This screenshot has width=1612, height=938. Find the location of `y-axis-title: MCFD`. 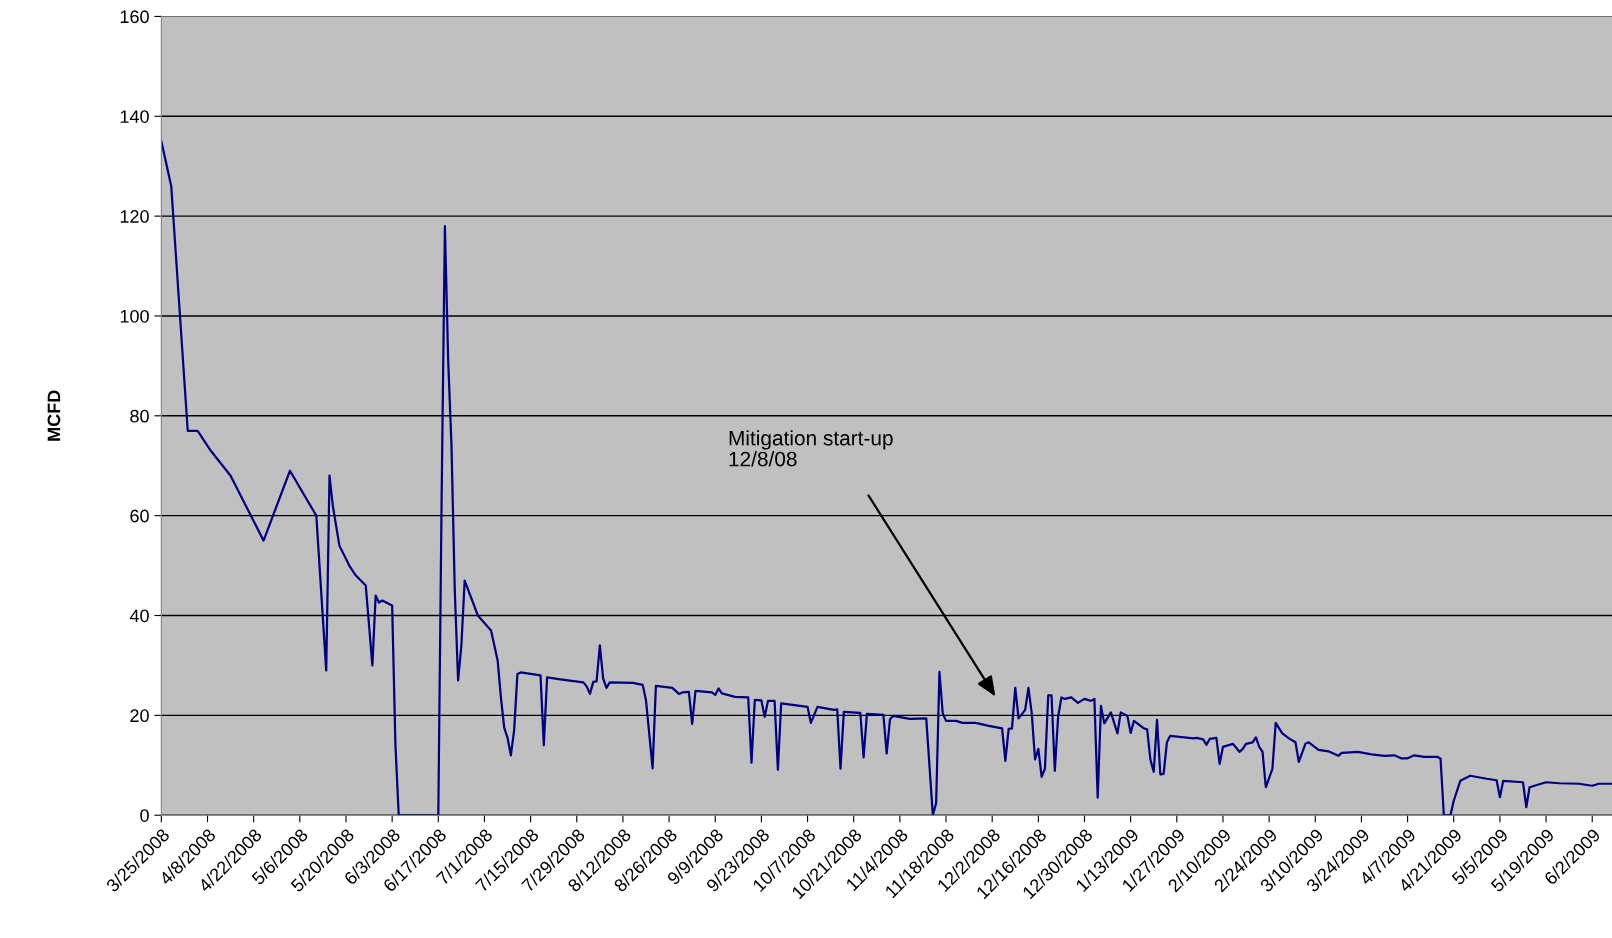

y-axis-title: MCFD is located at coordinates (54, 415).